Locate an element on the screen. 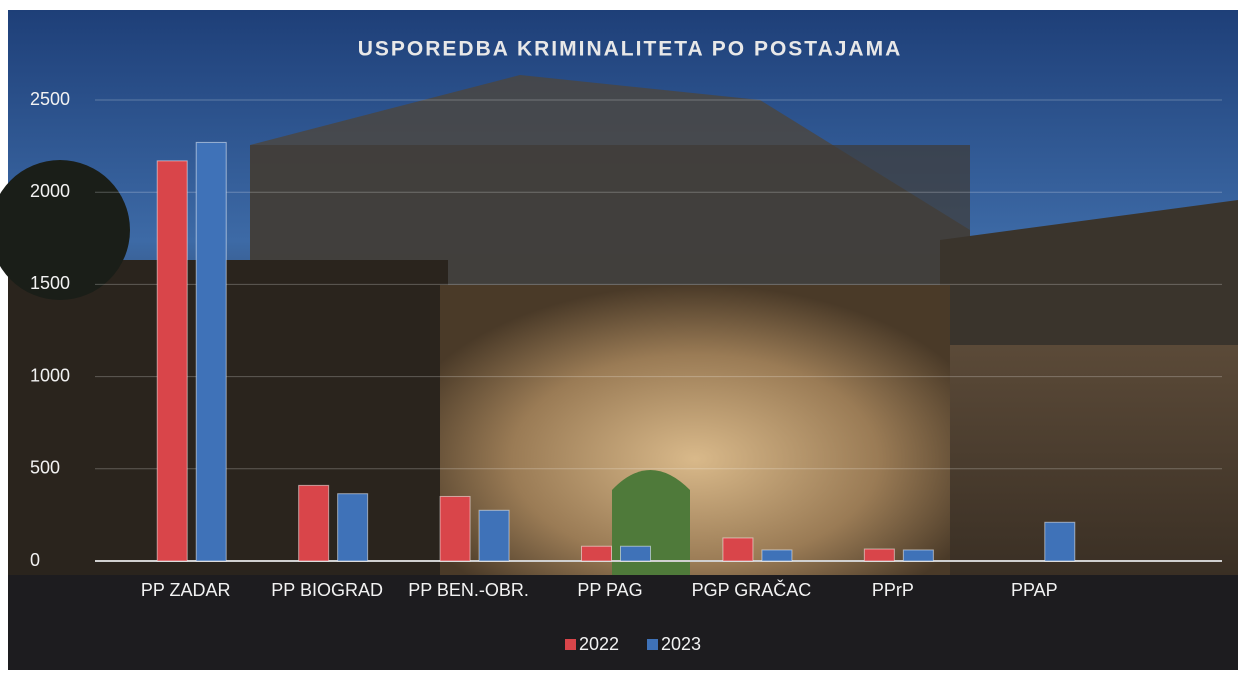 The height and width of the screenshot is (683, 1245). x-tick-label: PPAP is located at coordinates (1034, 590).